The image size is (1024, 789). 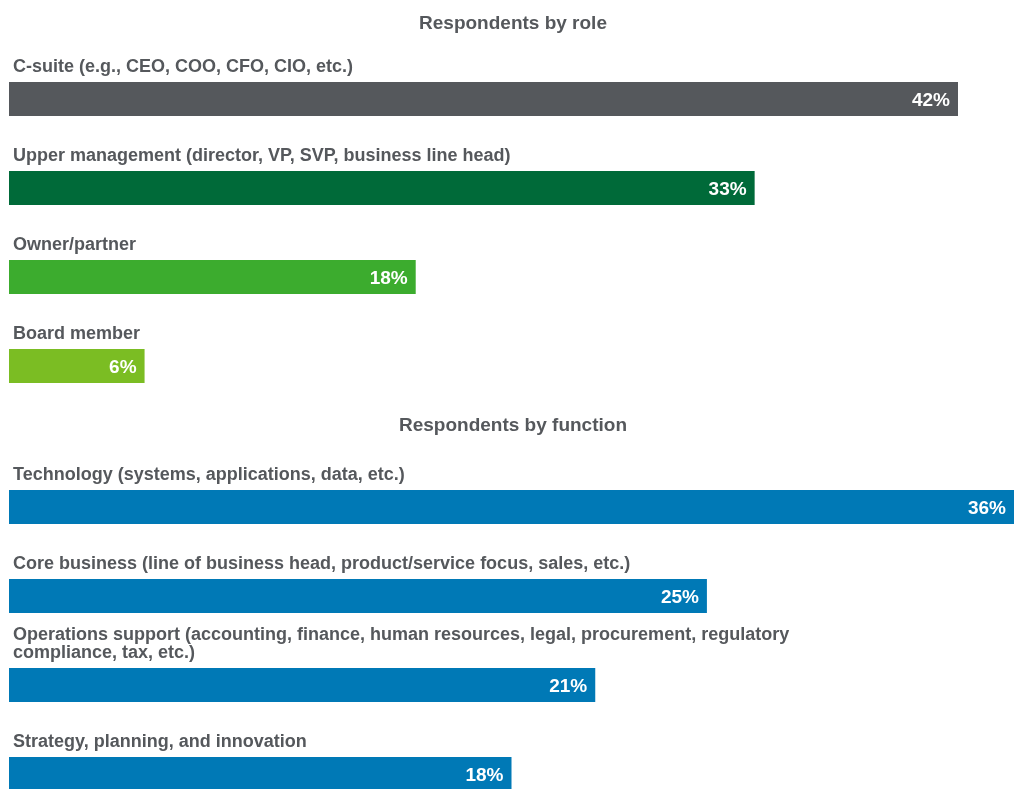 What do you see at coordinates (123, 366) in the screenshot?
I see `data-label: 6%` at bounding box center [123, 366].